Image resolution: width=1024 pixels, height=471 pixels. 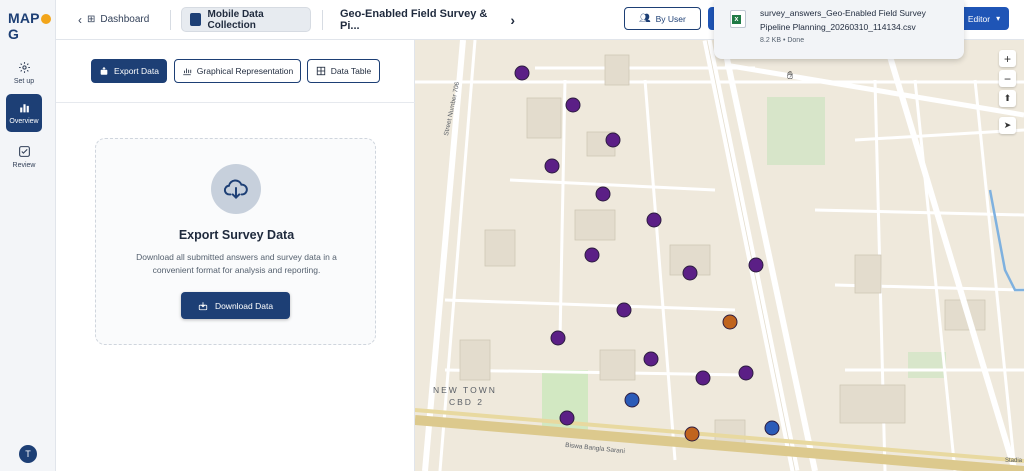 What do you see at coordinates (244, 305) in the screenshot?
I see `download-data-label: Download Data` at bounding box center [244, 305].